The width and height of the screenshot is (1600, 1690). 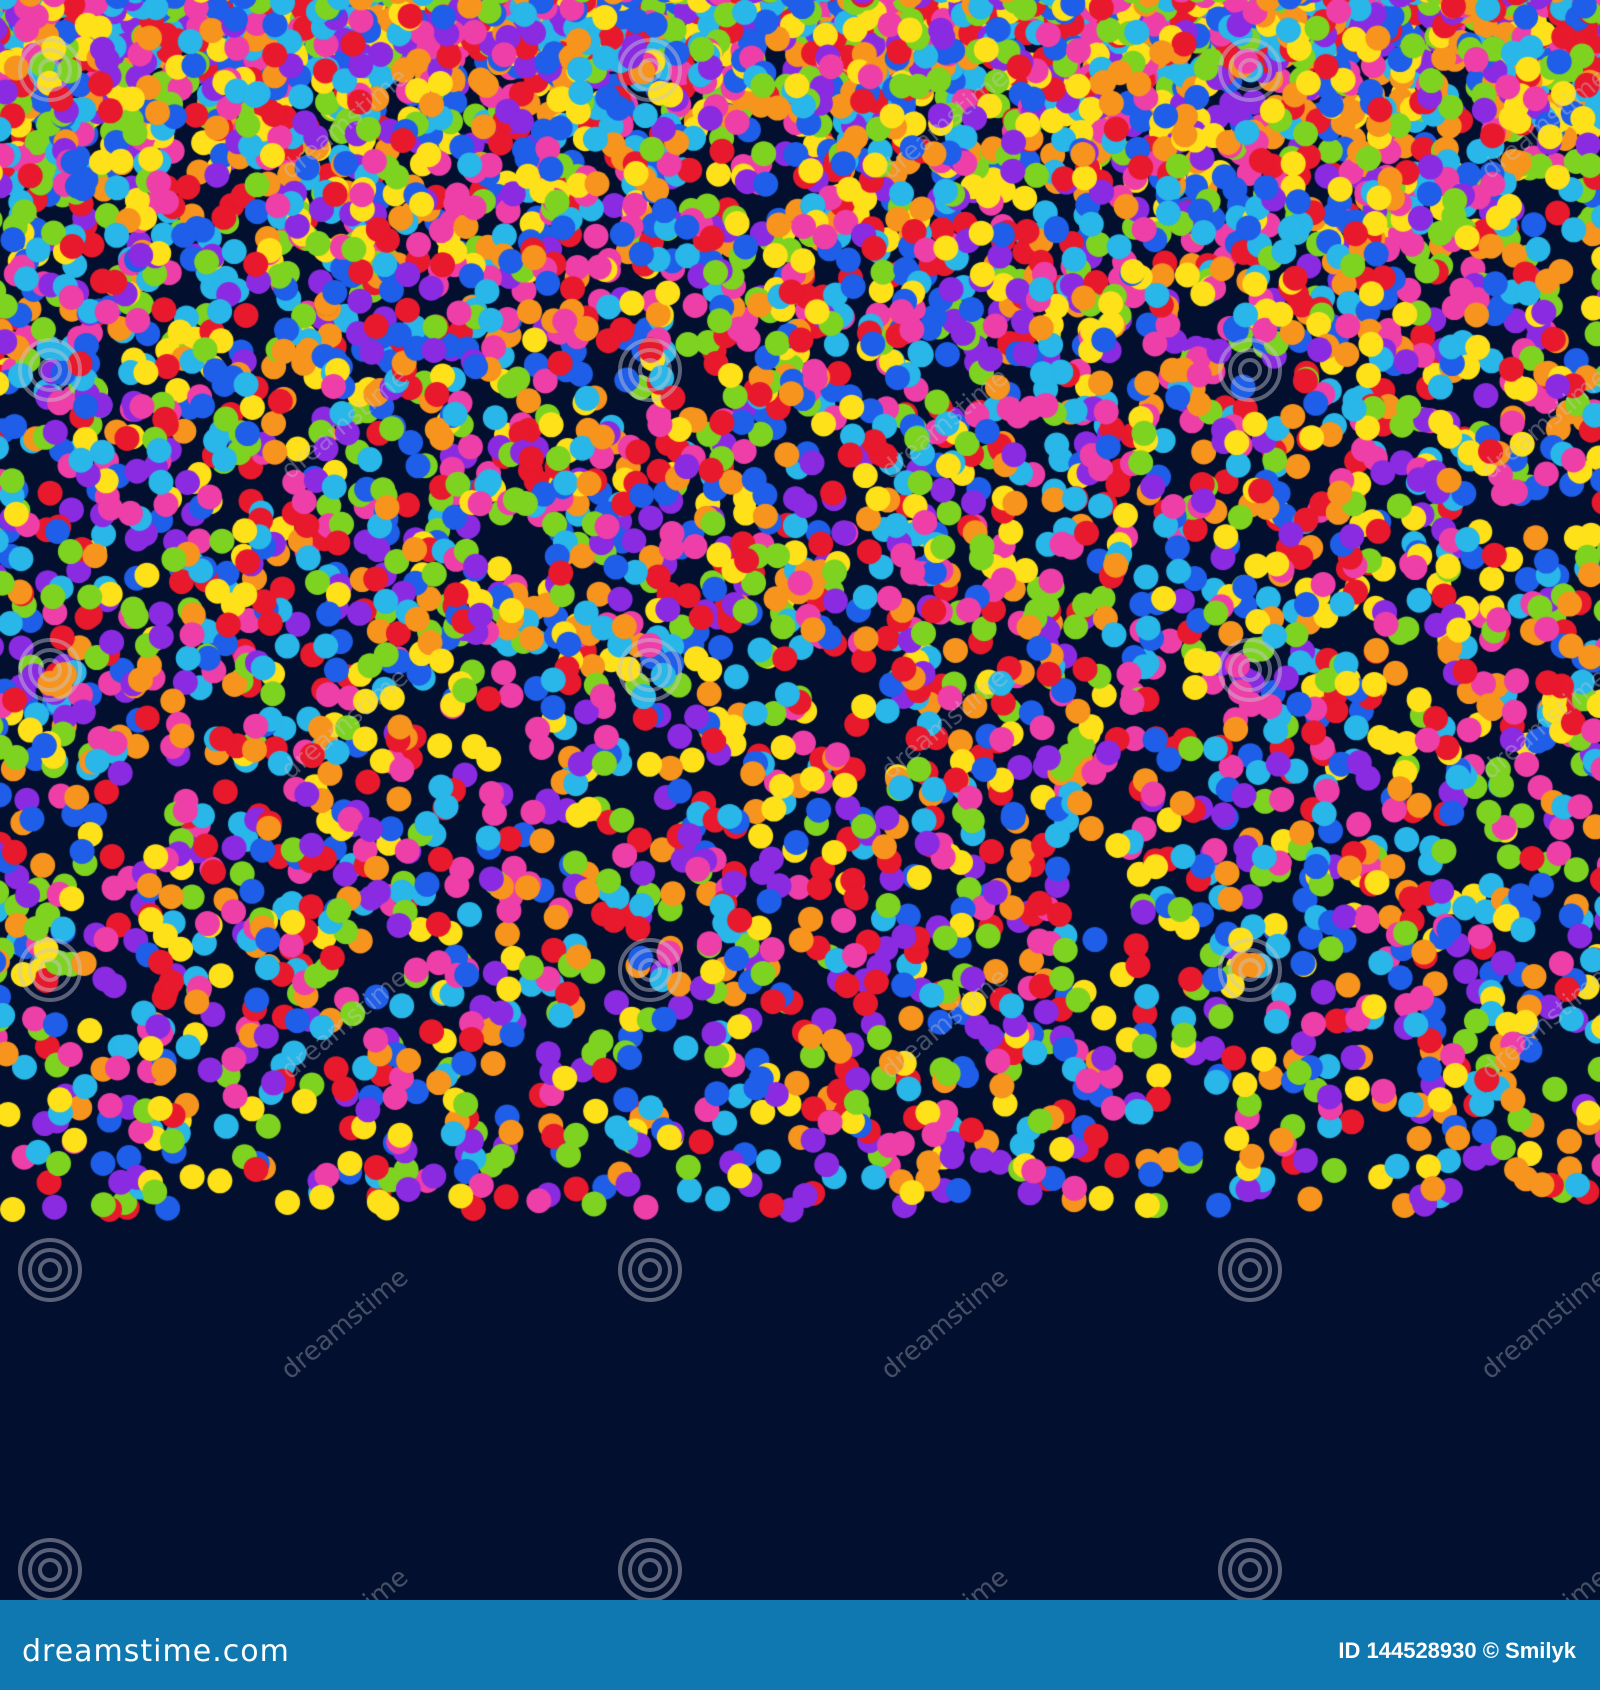 I want to click on footer-bar: dreamstime.com ID 144528930 © Smilyk, so click(x=800, y=1645).